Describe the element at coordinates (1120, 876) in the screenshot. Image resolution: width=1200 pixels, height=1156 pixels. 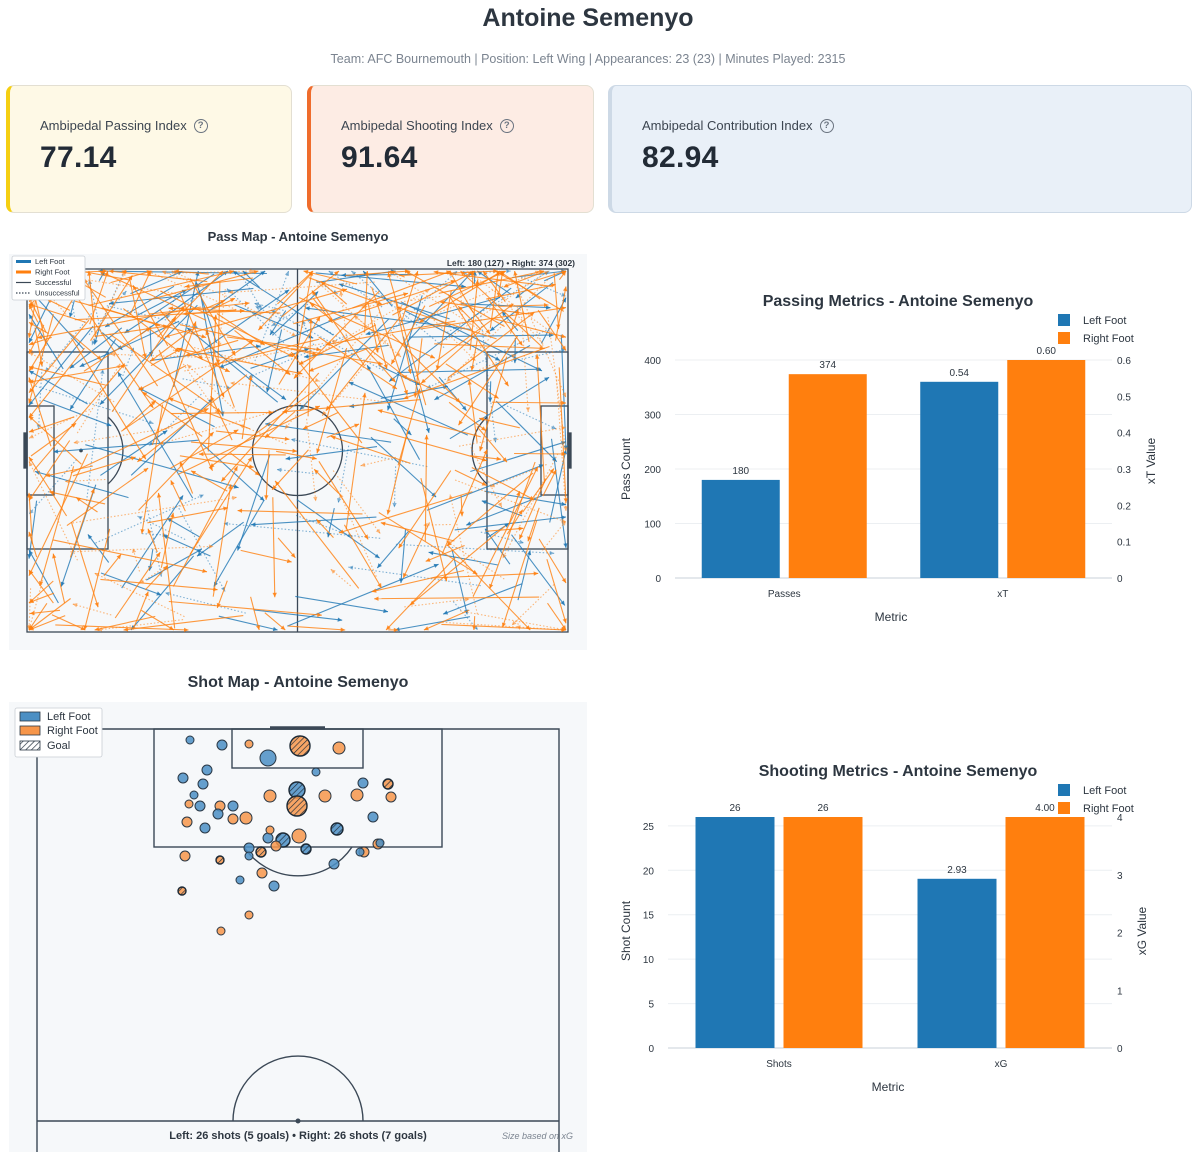
I see `y2-tick-label: 3` at that location.